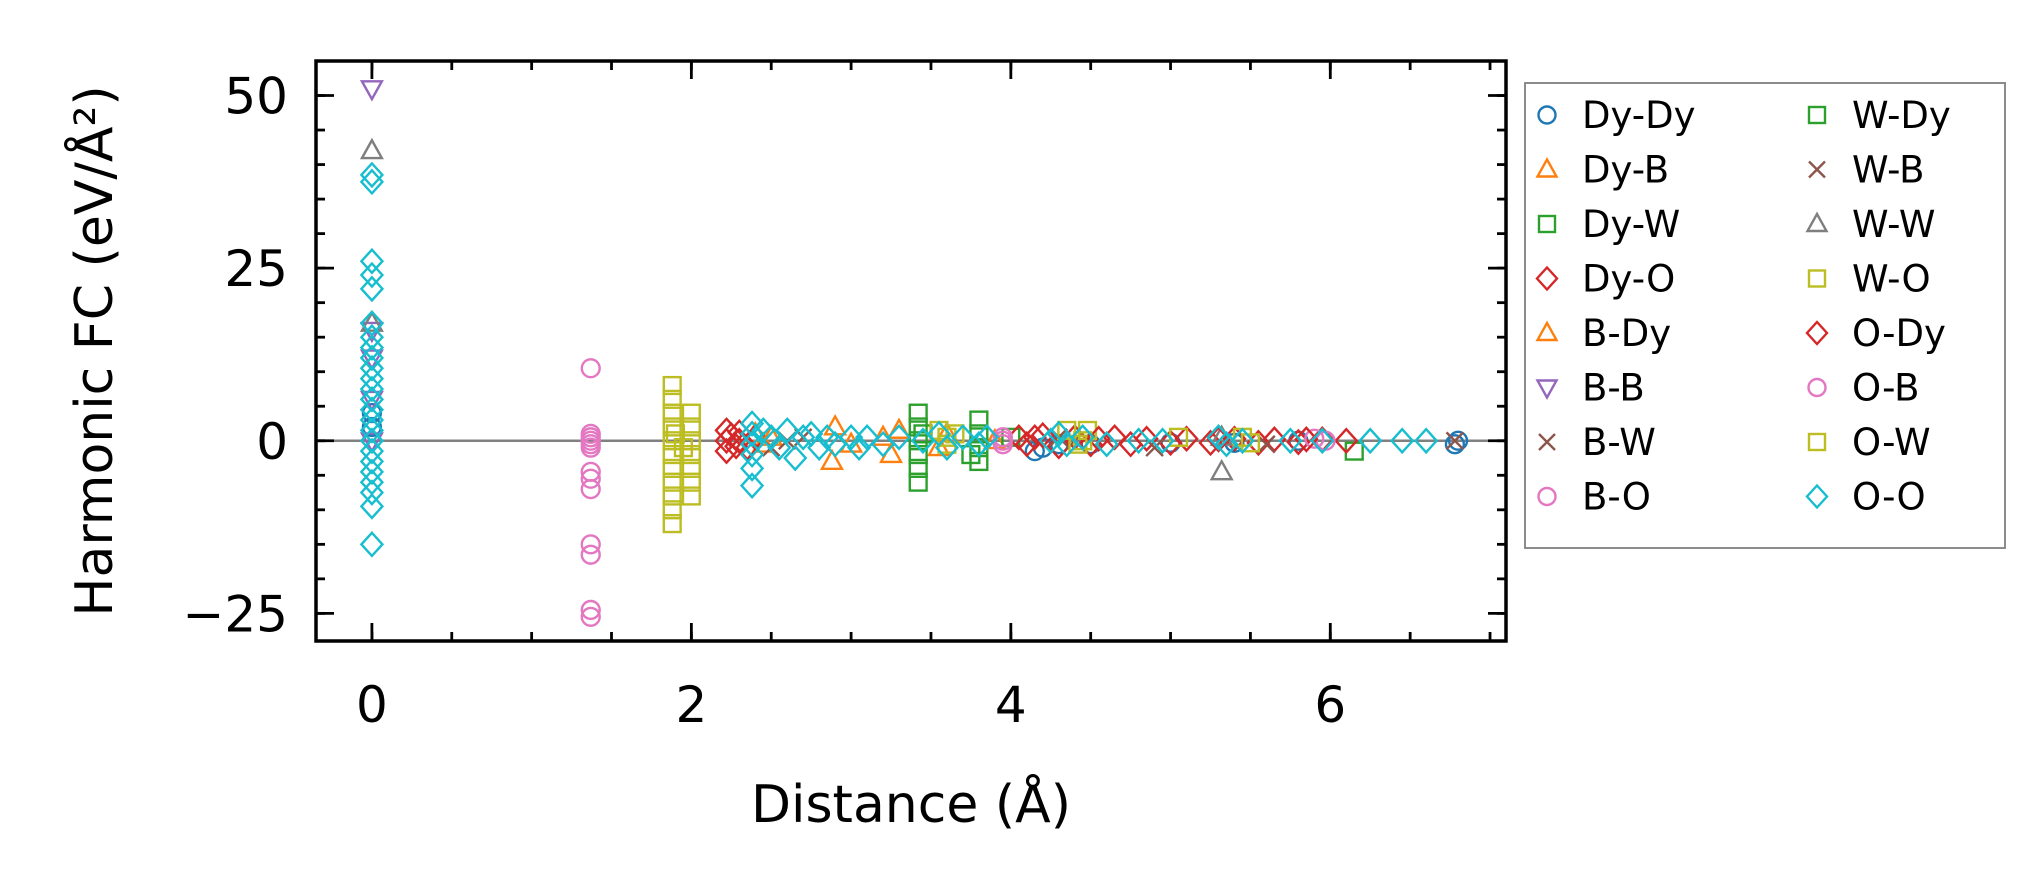 This screenshot has height=883, width=2027. I want to click on legend-label: B-B, so click(1613, 388).